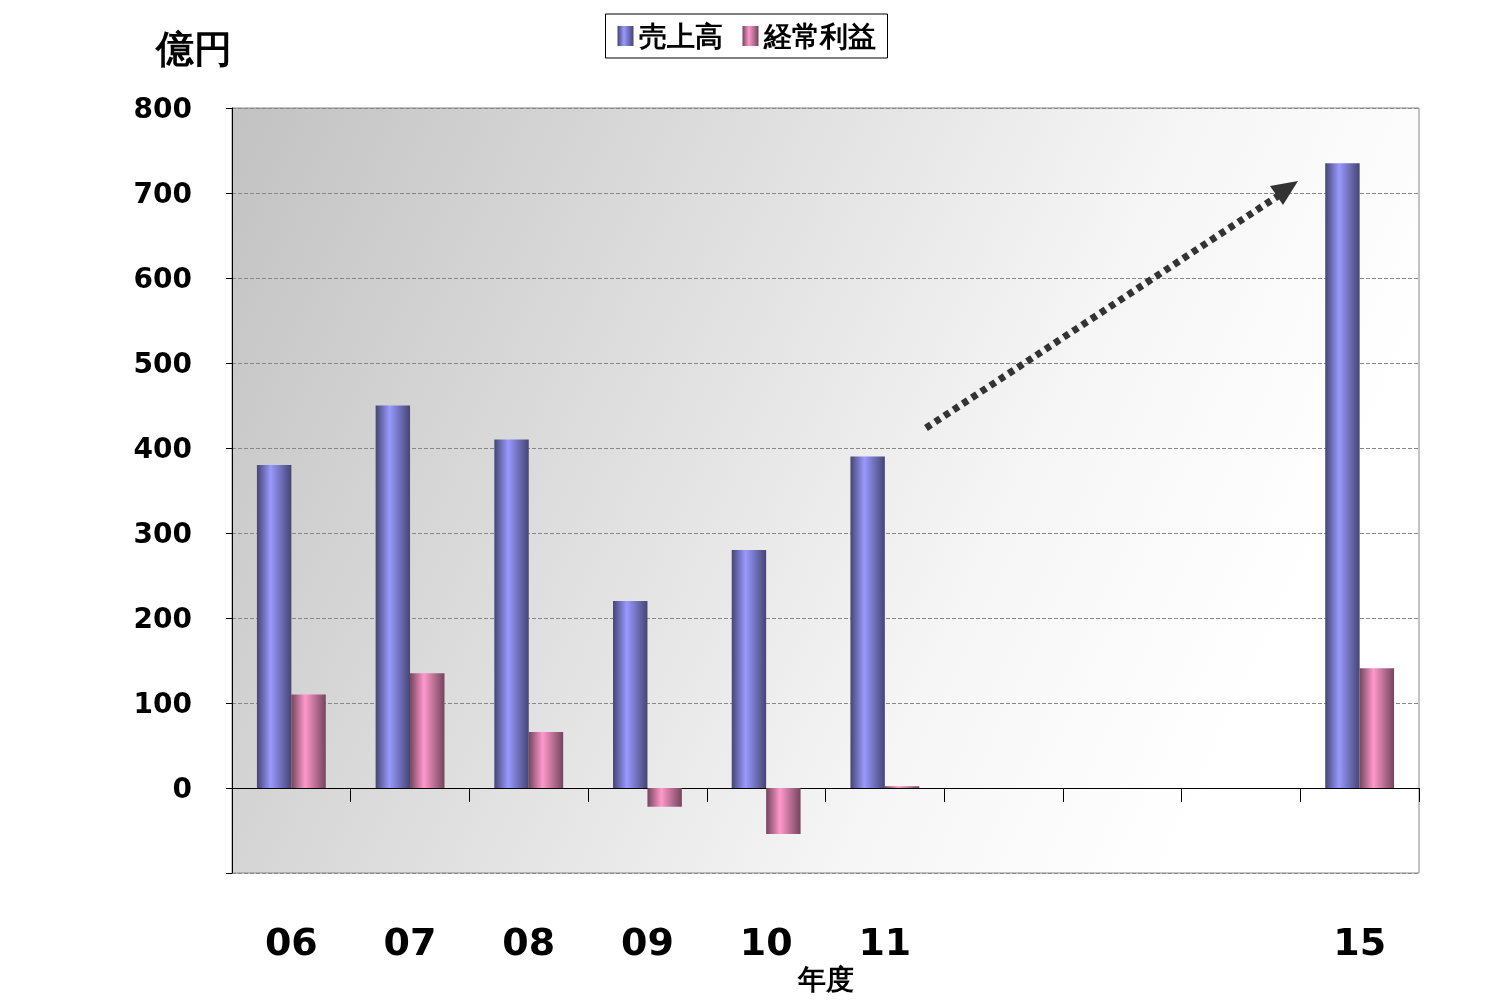 This screenshot has width=1493, height=1000. Describe the element at coordinates (766, 942) in the screenshot. I see `x-tick-label: 10` at that location.